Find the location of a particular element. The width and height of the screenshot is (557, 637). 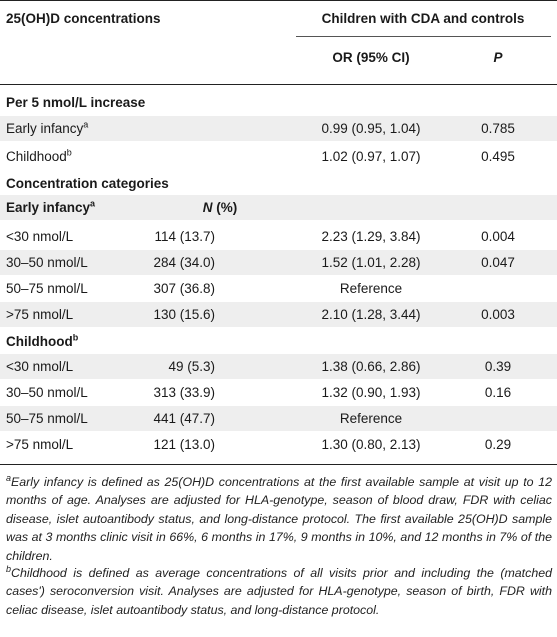

row-label: Early infancya is located at coordinates (47, 127).